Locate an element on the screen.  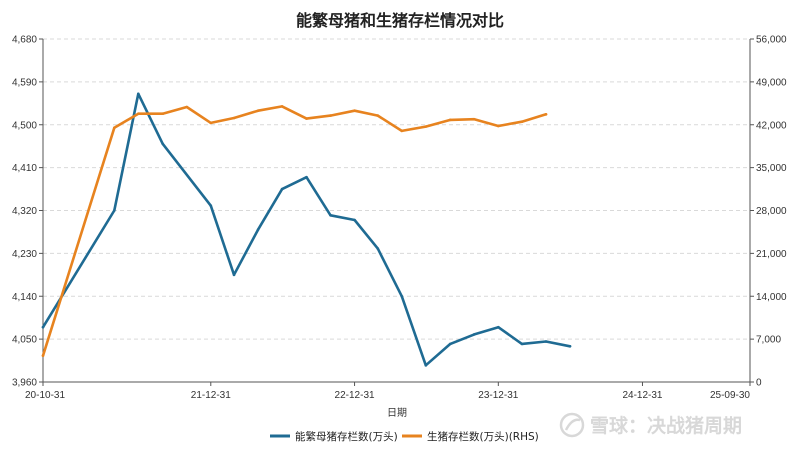
left-tick-label: 4,320 is located at coordinates (24, 211).